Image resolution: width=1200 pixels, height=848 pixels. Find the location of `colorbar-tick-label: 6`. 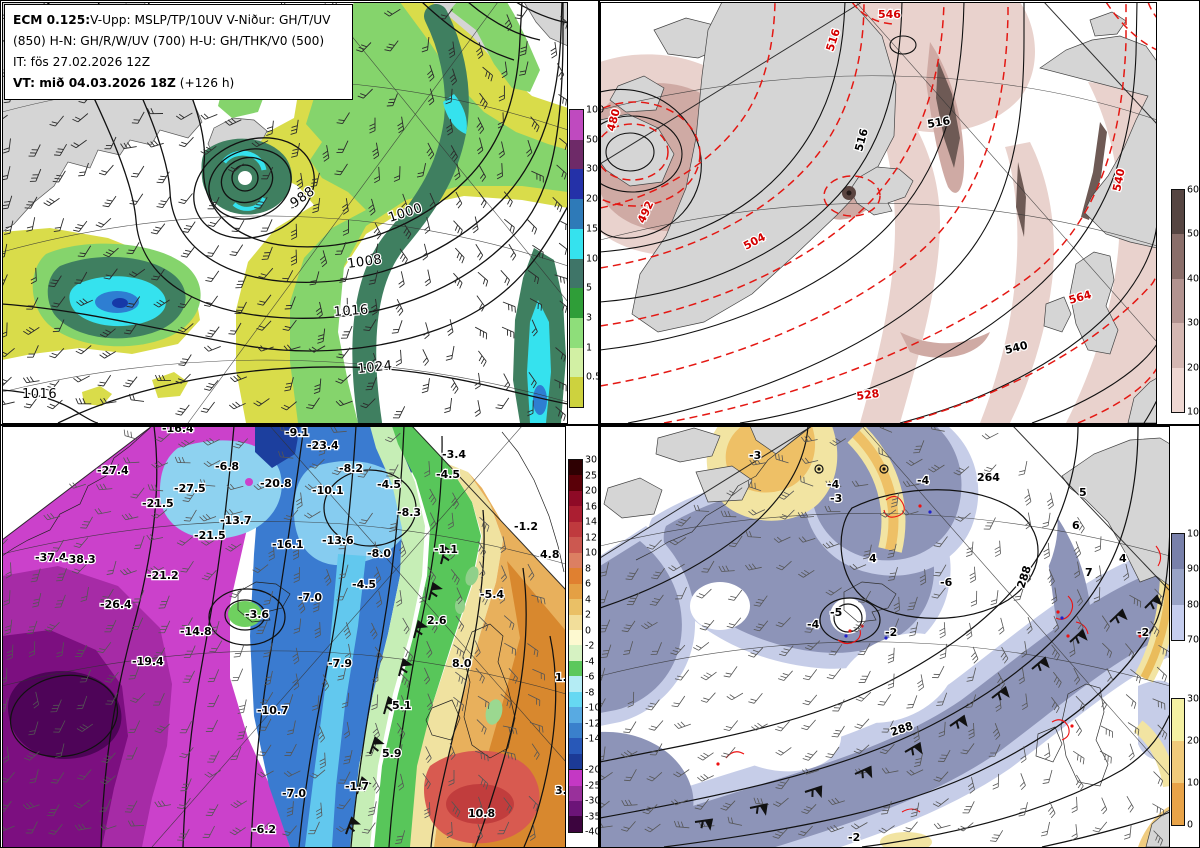

colorbar-tick-label: 6 is located at coordinates (588, 584).